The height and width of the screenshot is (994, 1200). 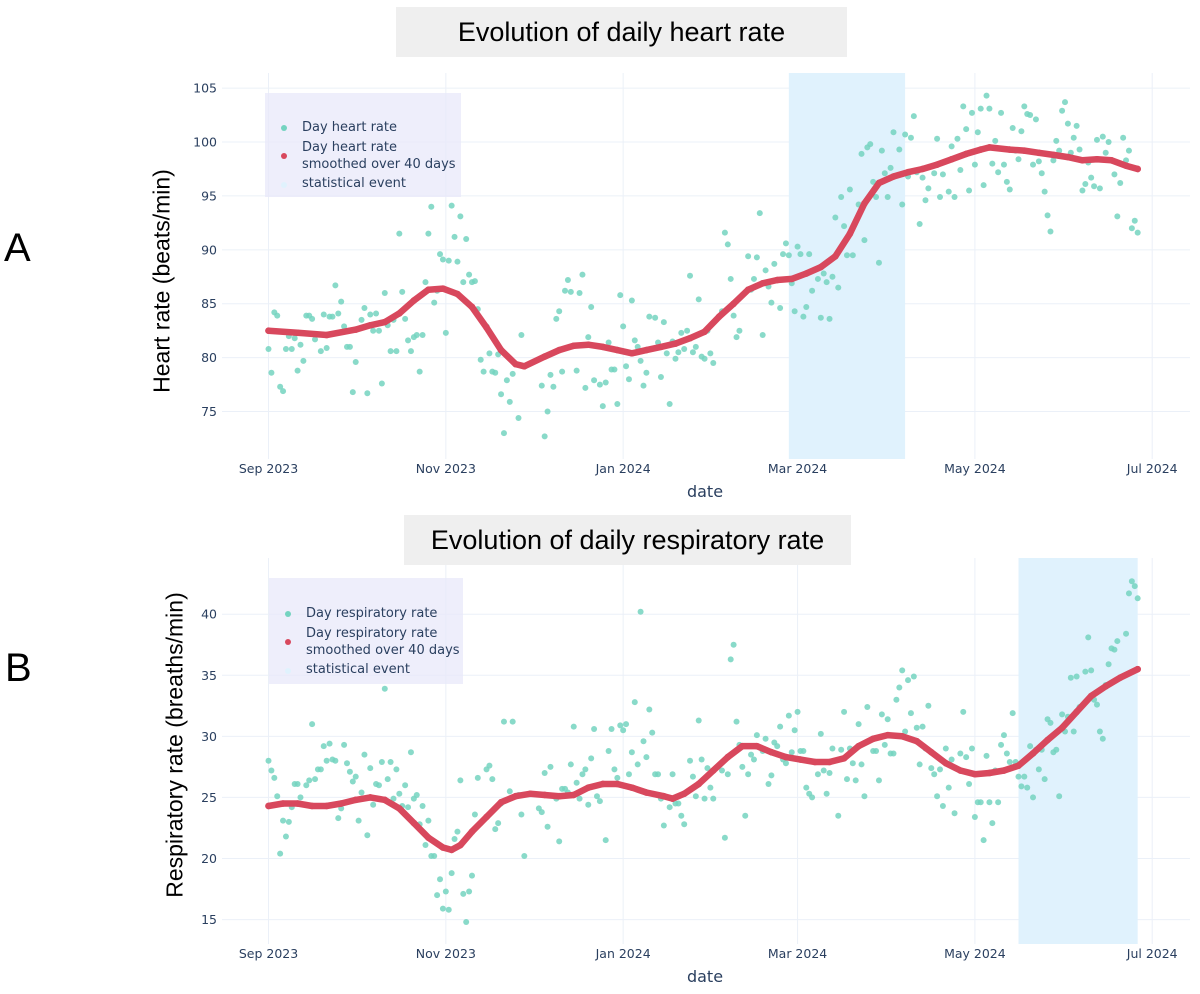 What do you see at coordinates (209, 797) in the screenshot?
I see `y-tick-label: 25` at bounding box center [209, 797].